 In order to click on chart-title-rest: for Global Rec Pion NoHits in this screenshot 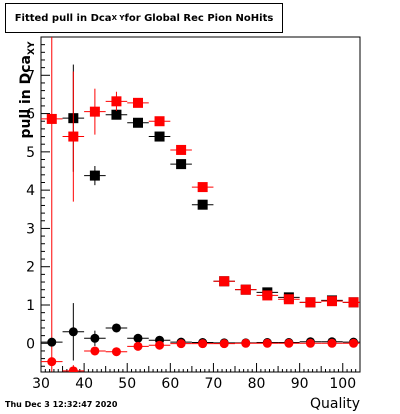, I will do `click(199, 18)`.